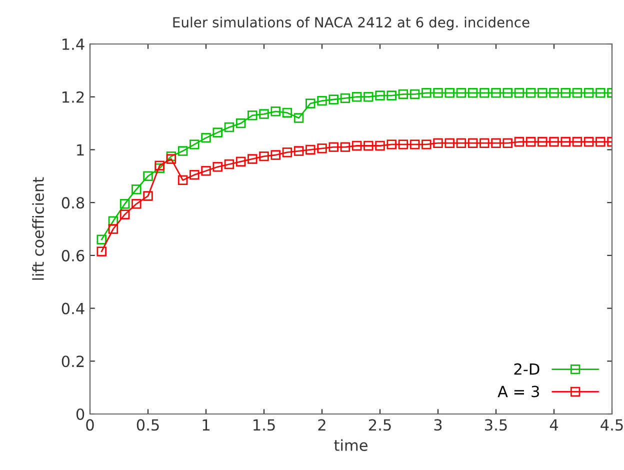 The height and width of the screenshot is (470, 624). Describe the element at coordinates (438, 425) in the screenshot. I see `x-tick-label: 3` at that location.